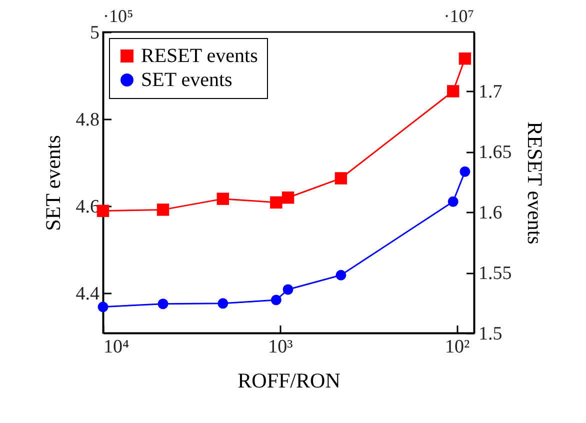 This screenshot has height=423, width=586. Describe the element at coordinates (95, 33) in the screenshot. I see `y-tick-label: 5` at that location.